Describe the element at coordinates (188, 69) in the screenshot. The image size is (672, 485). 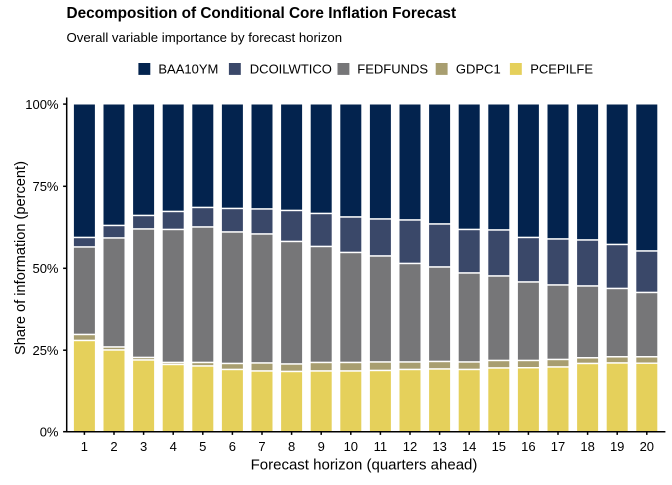
I see `svg-text: BAA10YM` at that location.